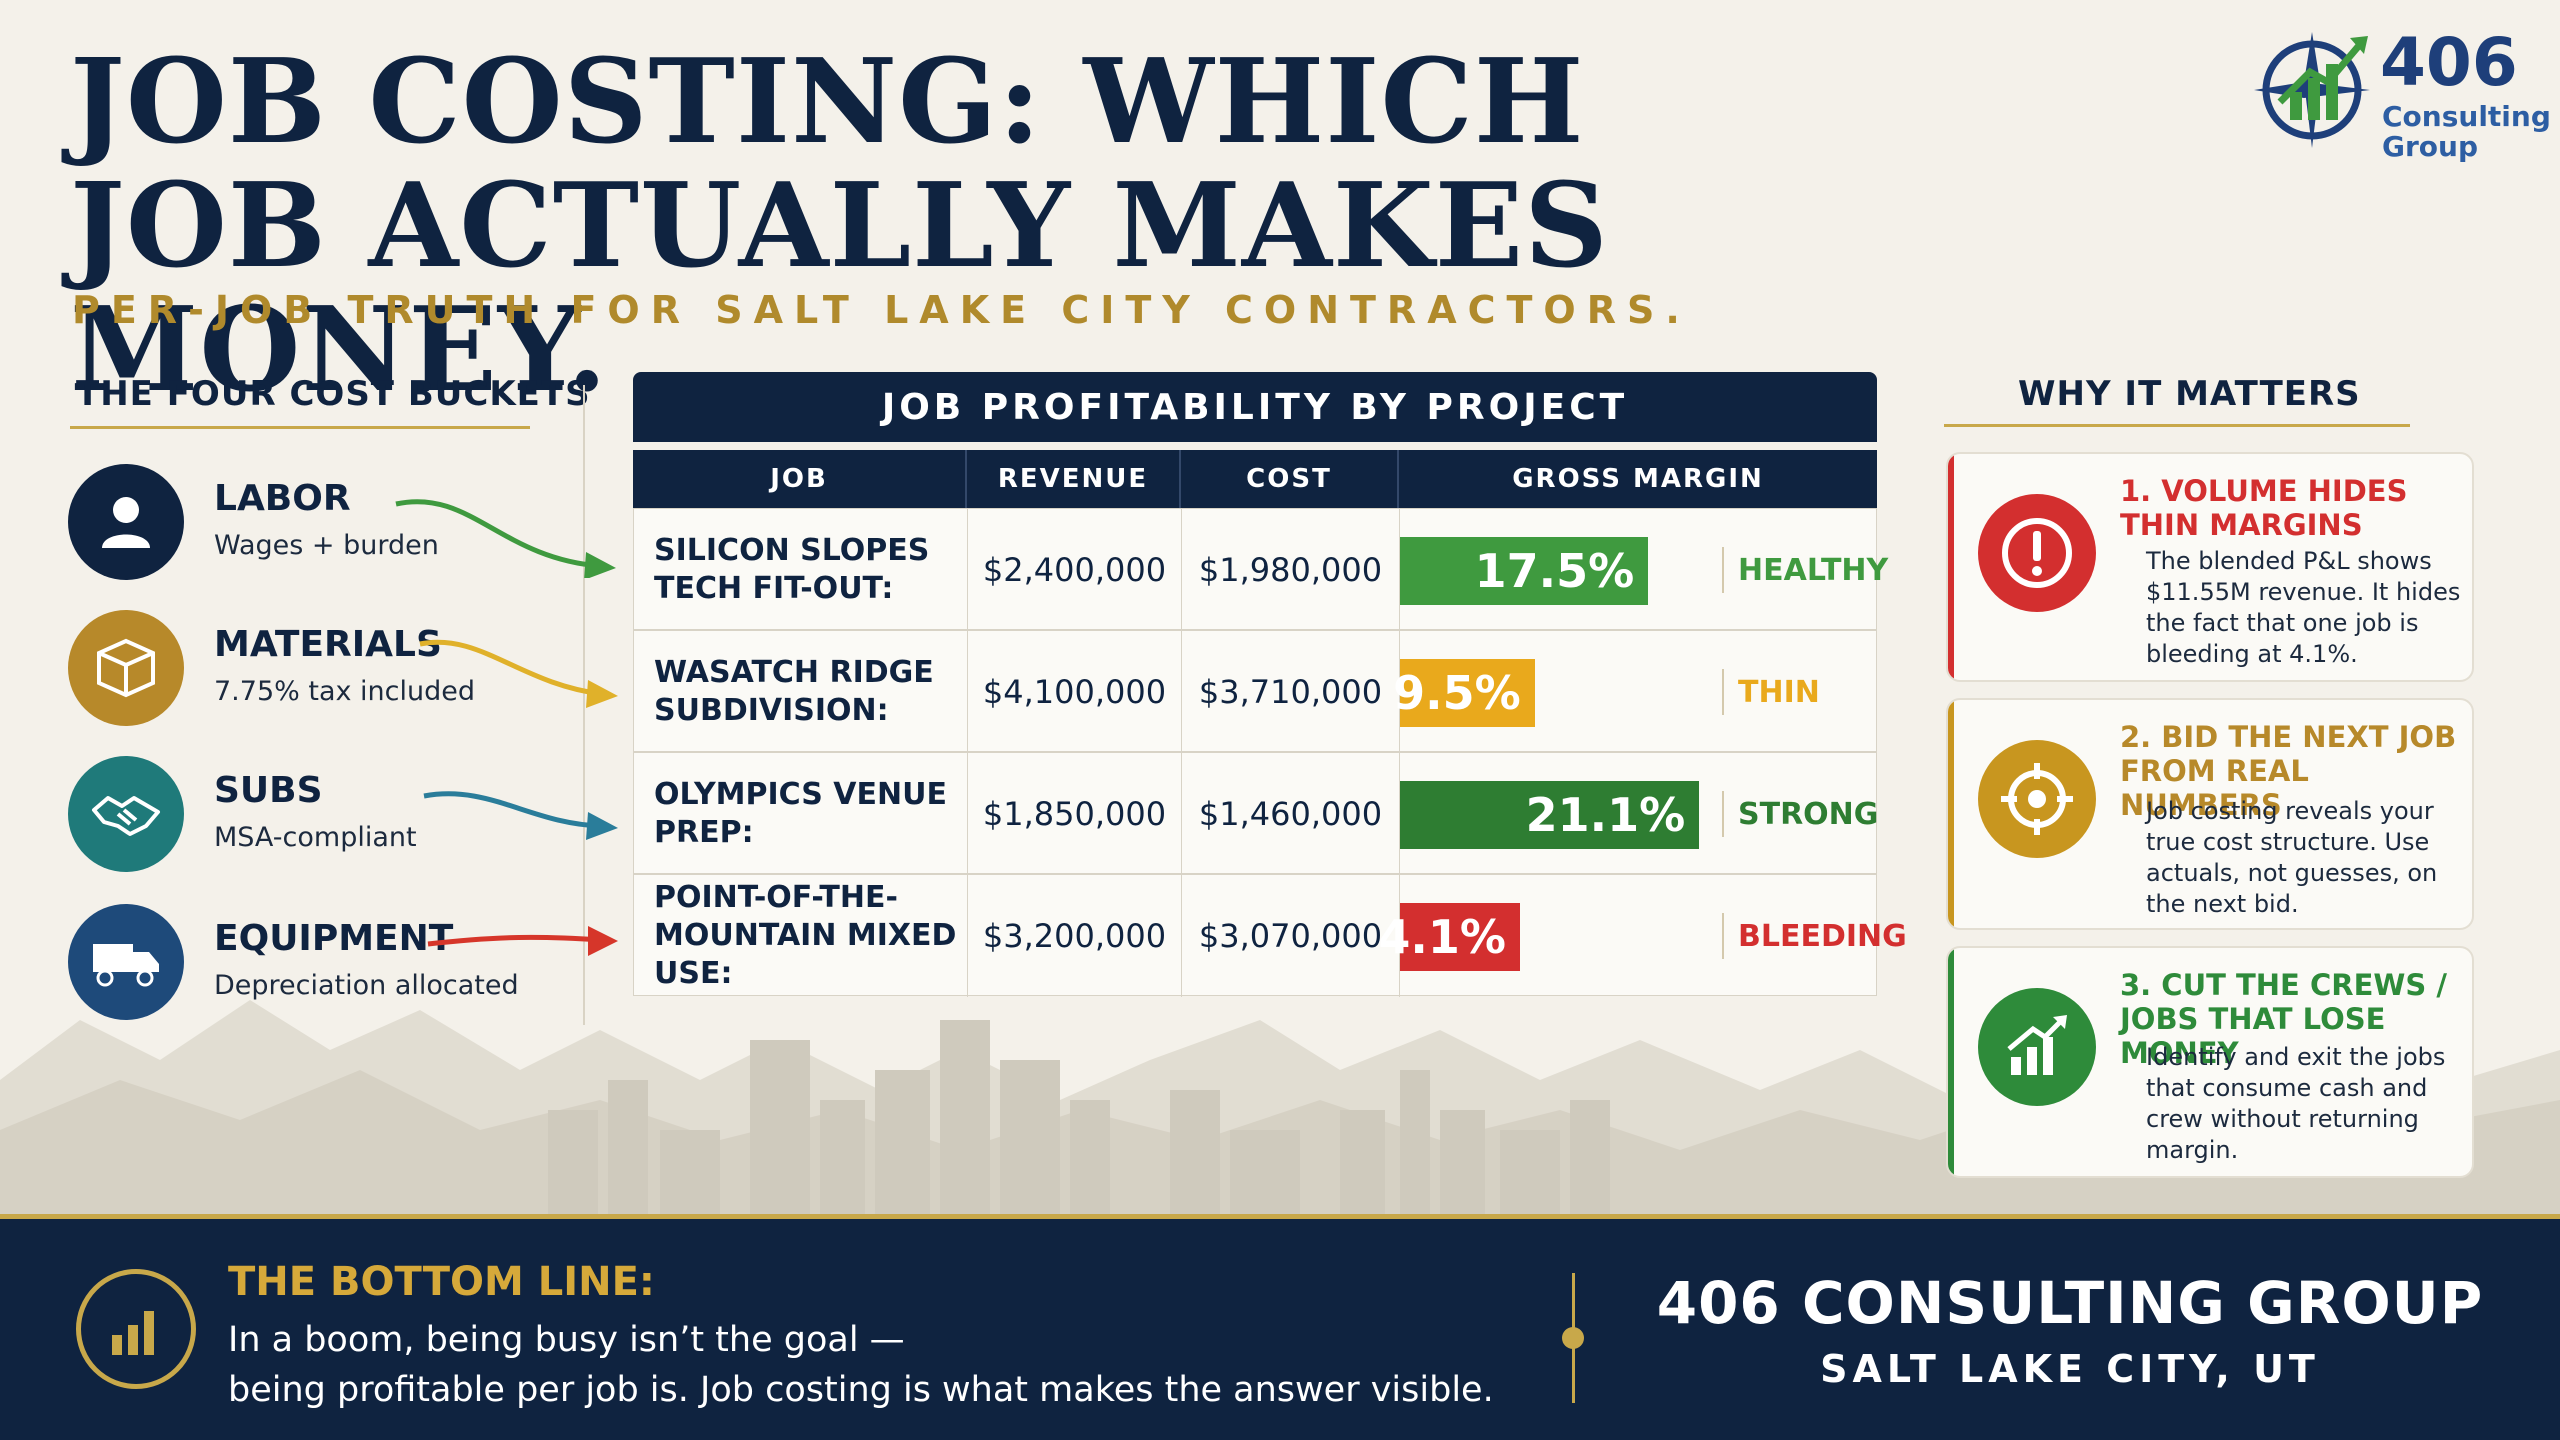  I want to click on job-name: SILICON SLOPES TECH FIT-OUT:, so click(801, 570).